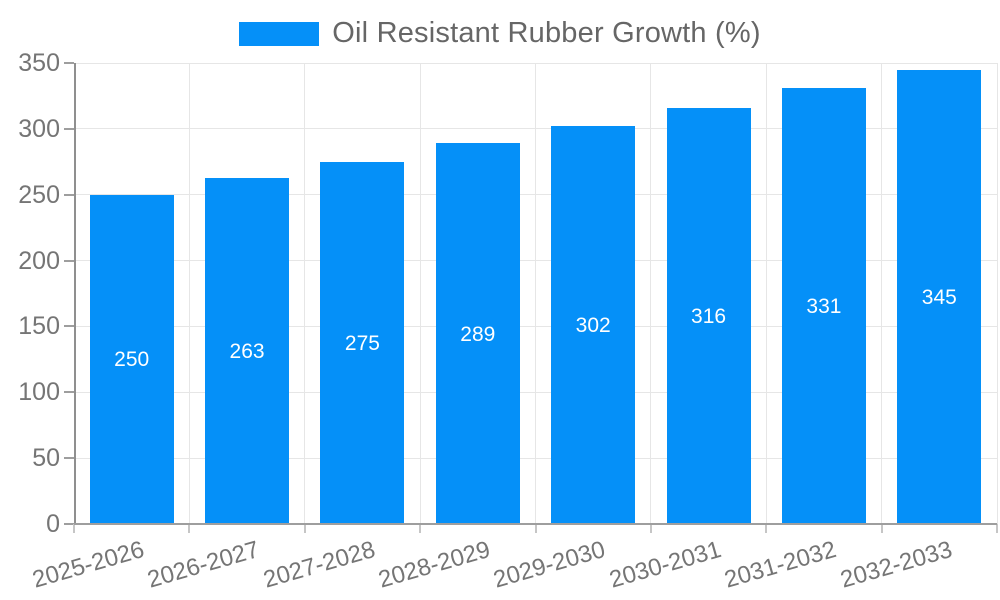 The height and width of the screenshot is (600, 1000). What do you see at coordinates (39, 128) in the screenshot?
I see `y-axis-tick-label: 300` at bounding box center [39, 128].